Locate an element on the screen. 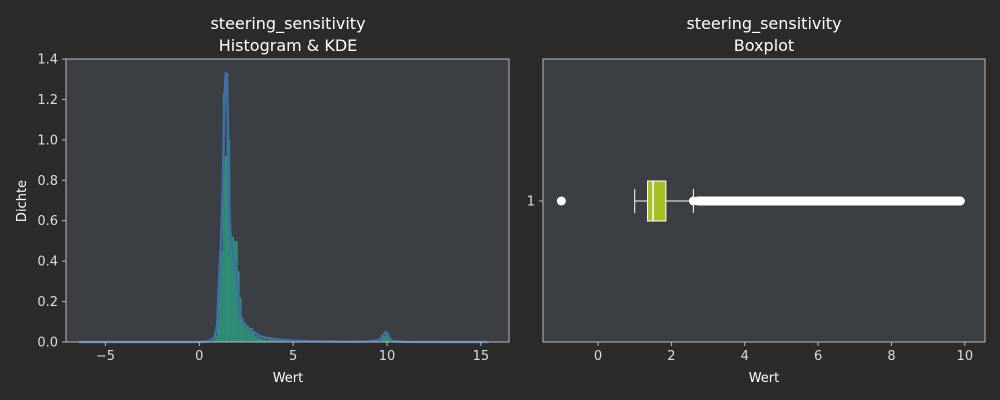  boxplot-x-tick-label: 4 is located at coordinates (745, 356).